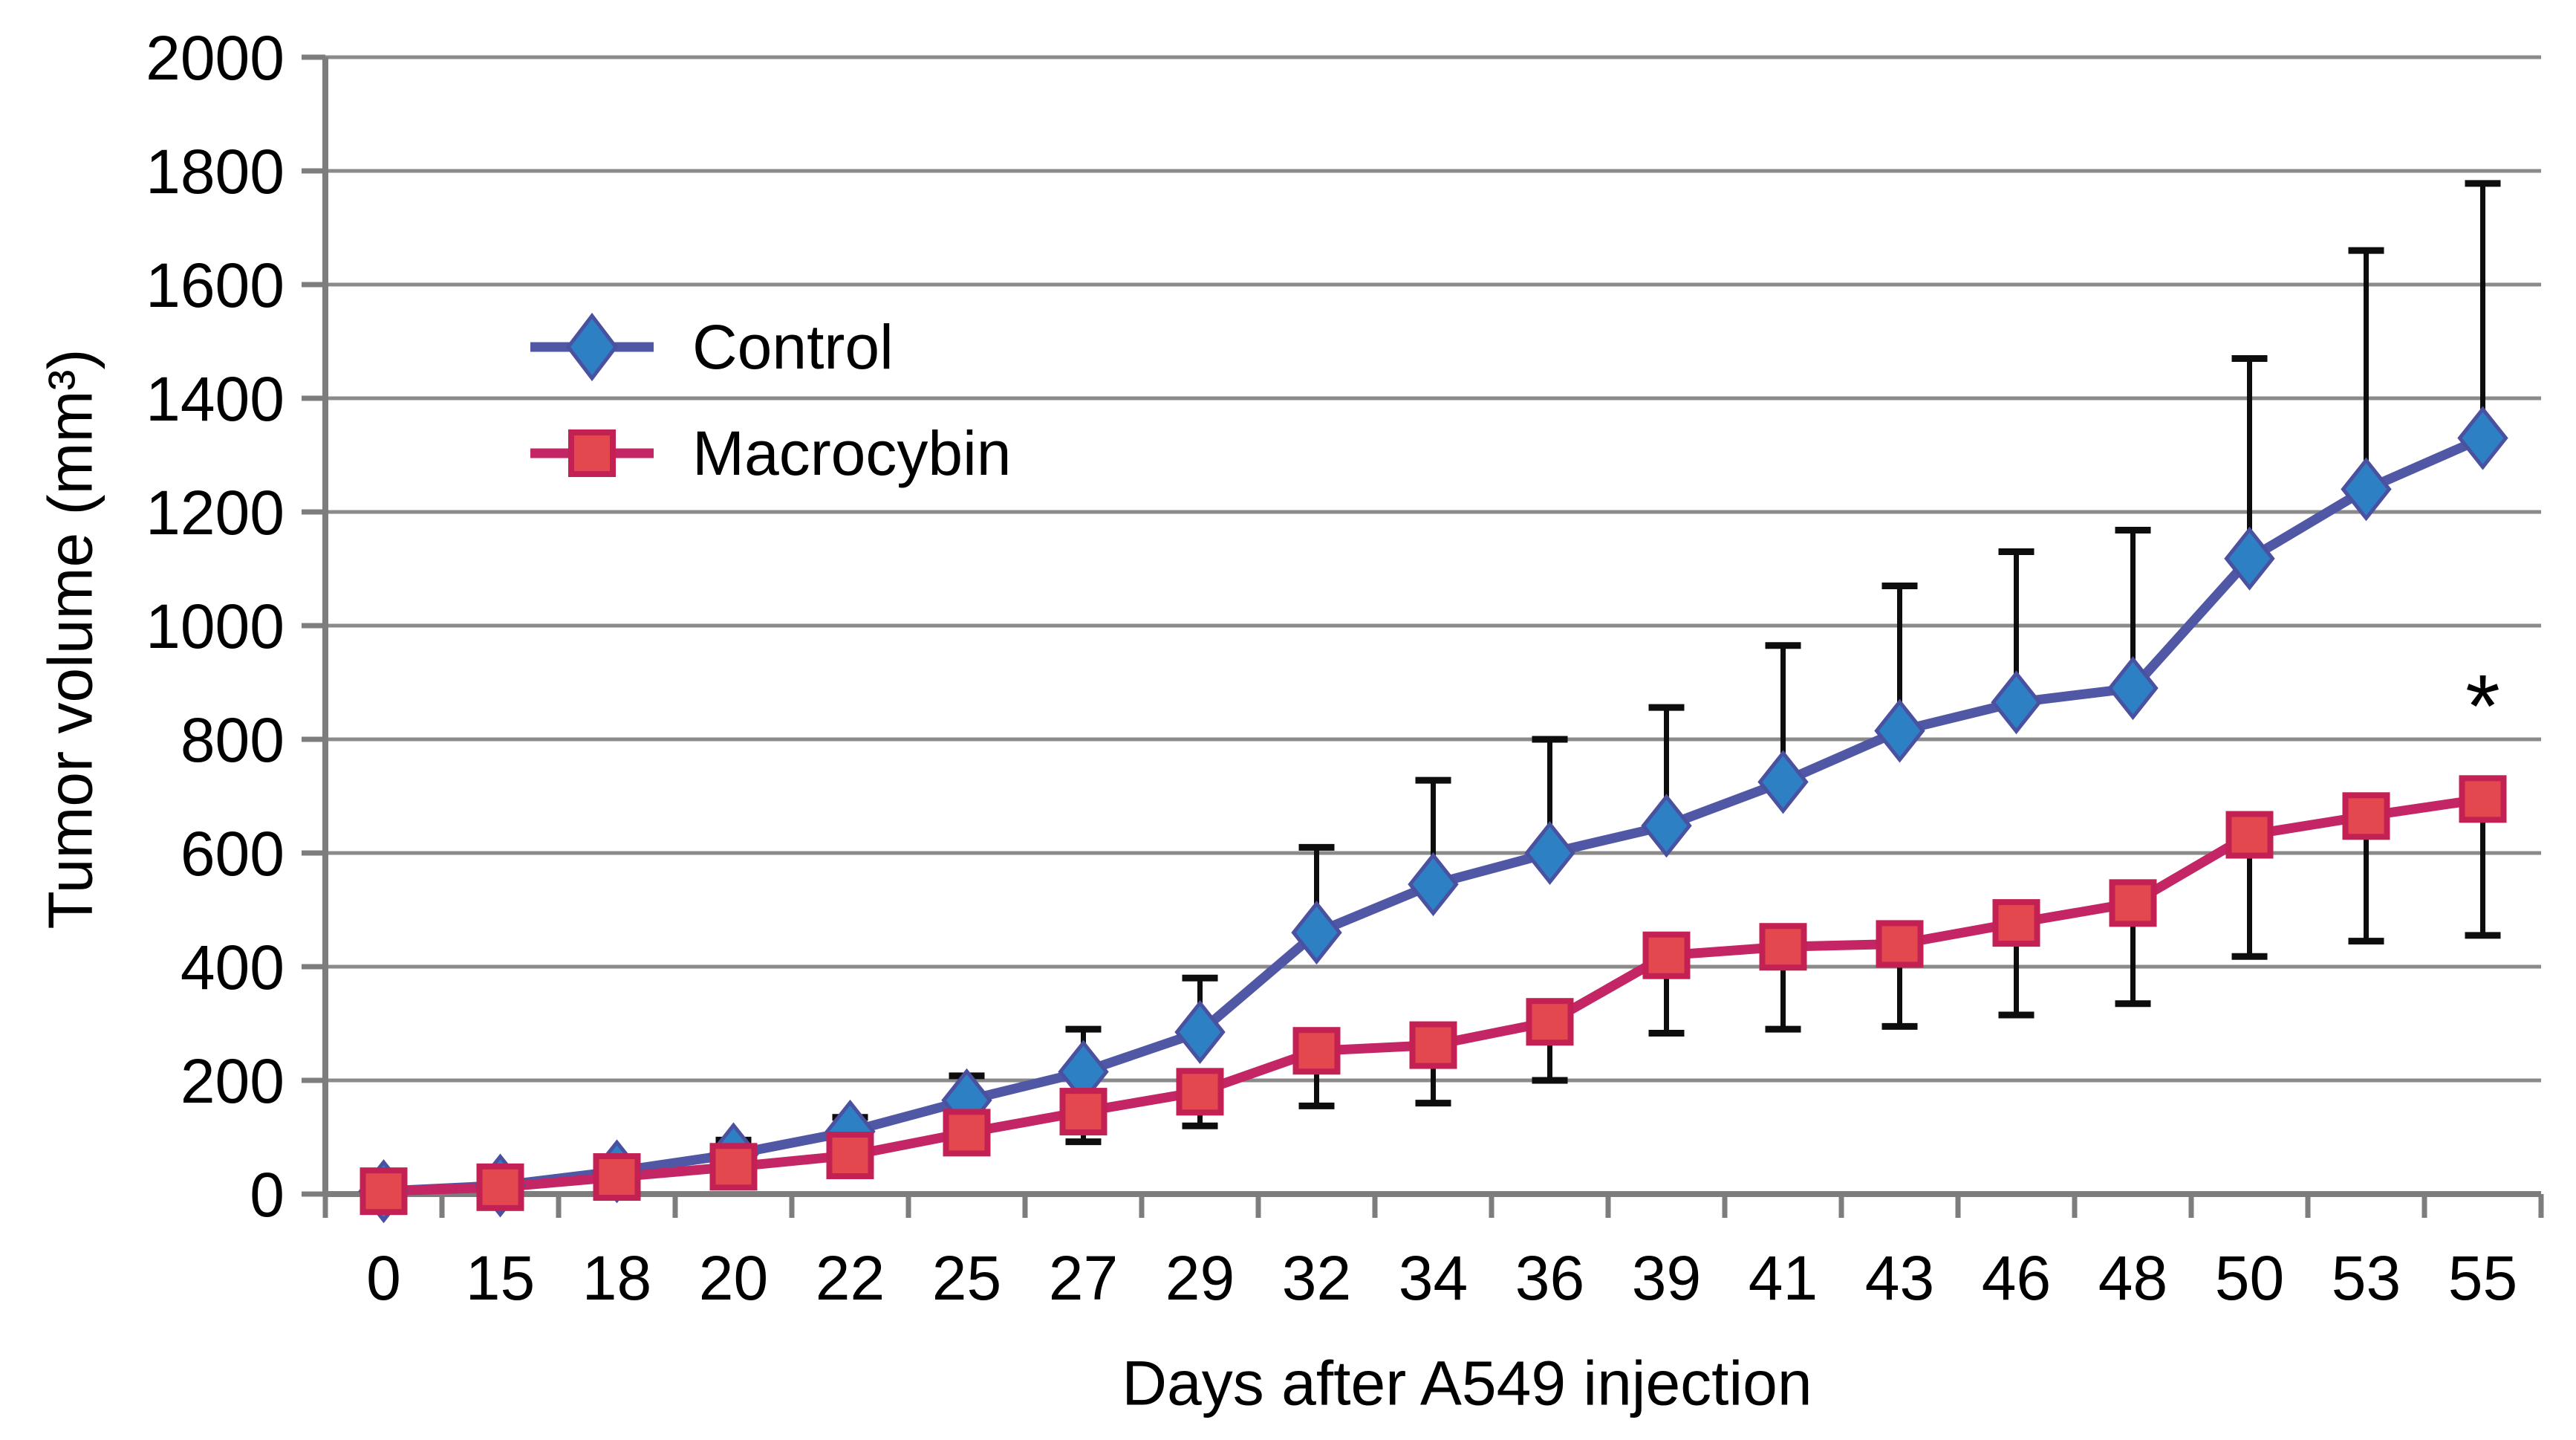 The height and width of the screenshot is (1440, 2576). What do you see at coordinates (2482, 1278) in the screenshot?
I see `x-tick-label: 55` at bounding box center [2482, 1278].